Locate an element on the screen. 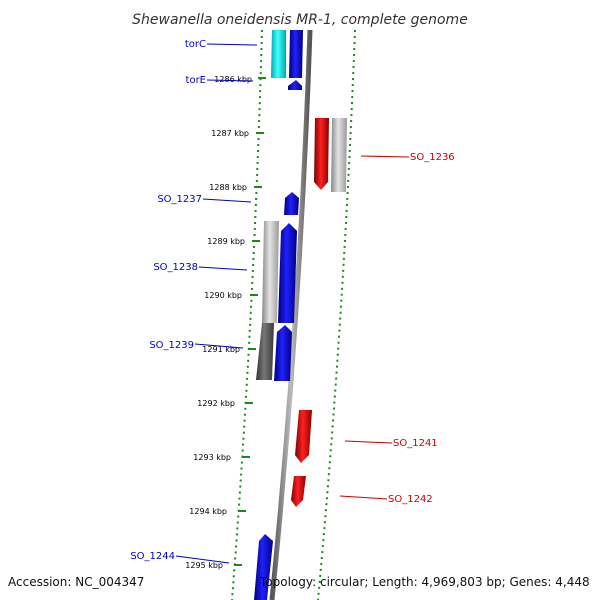  gene-feature-so1239 is located at coordinates (283, 353).